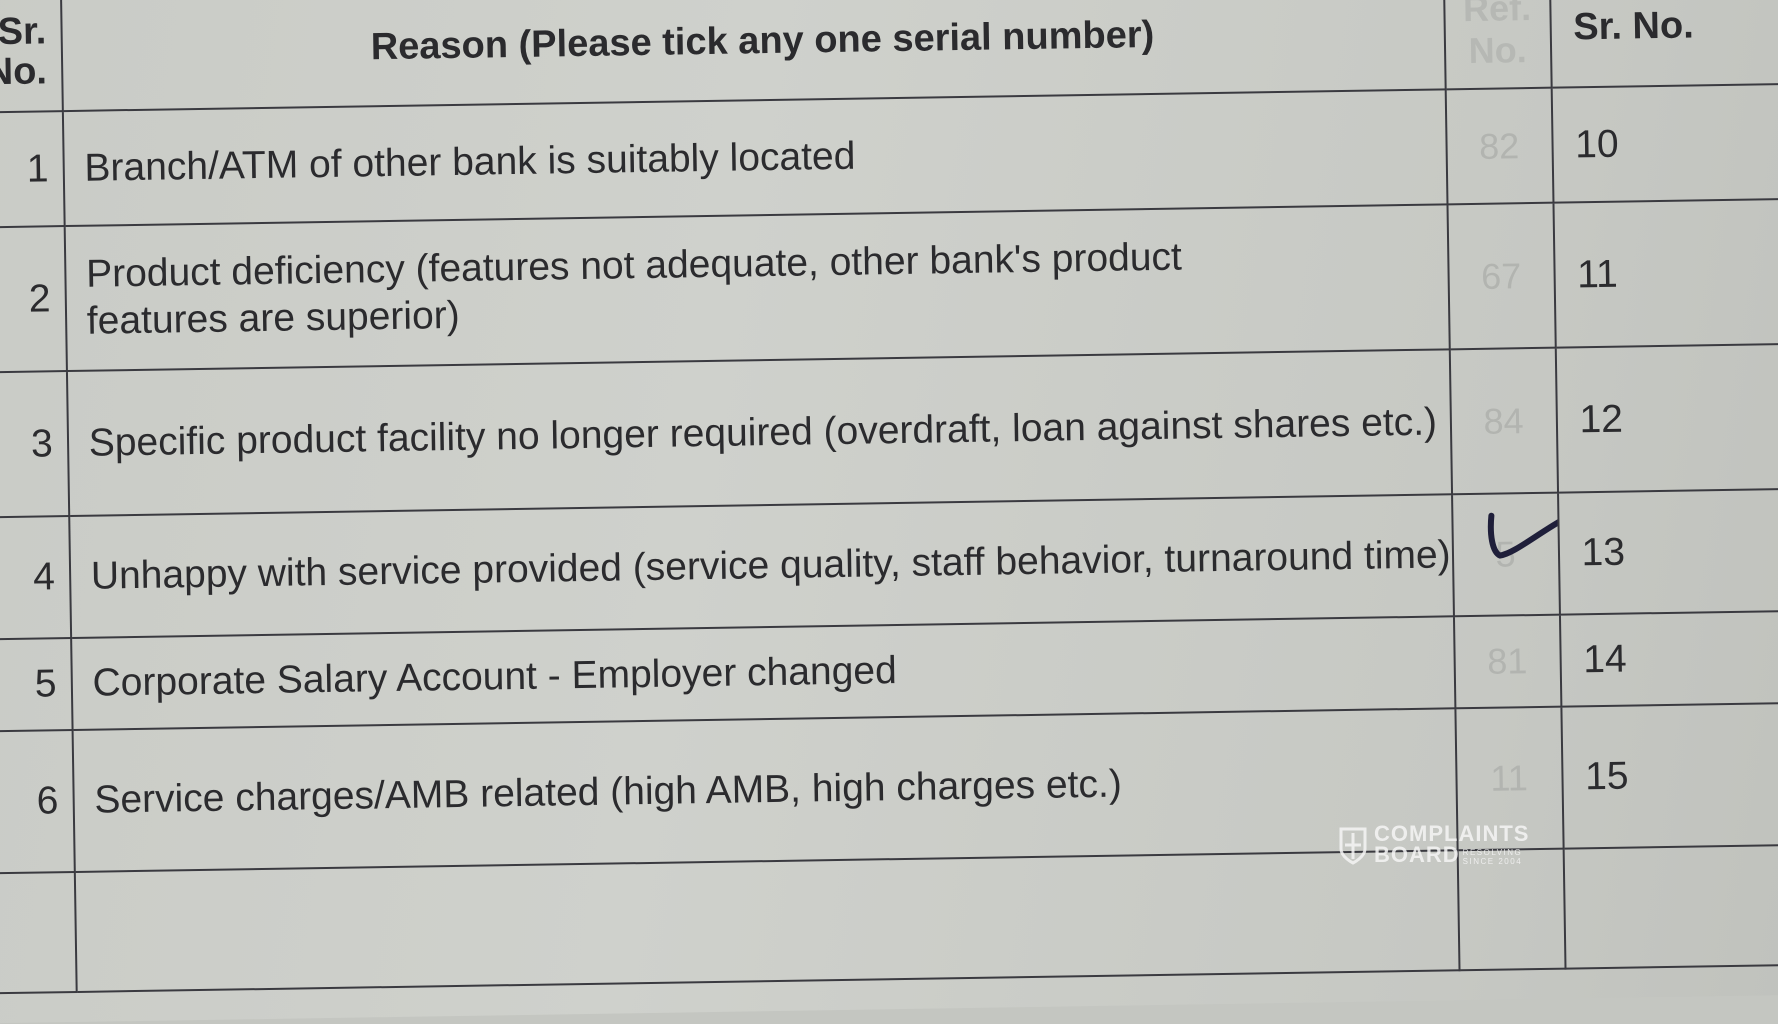  I want to click on ref-cell: 67, so click(1501, 276).